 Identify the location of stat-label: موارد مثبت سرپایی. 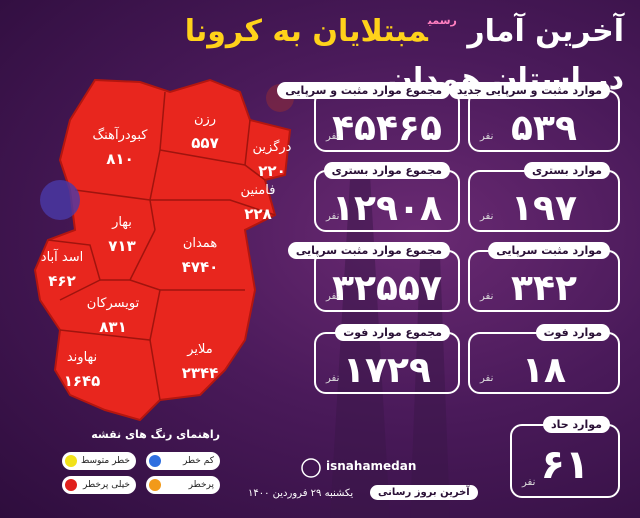
(549, 250).